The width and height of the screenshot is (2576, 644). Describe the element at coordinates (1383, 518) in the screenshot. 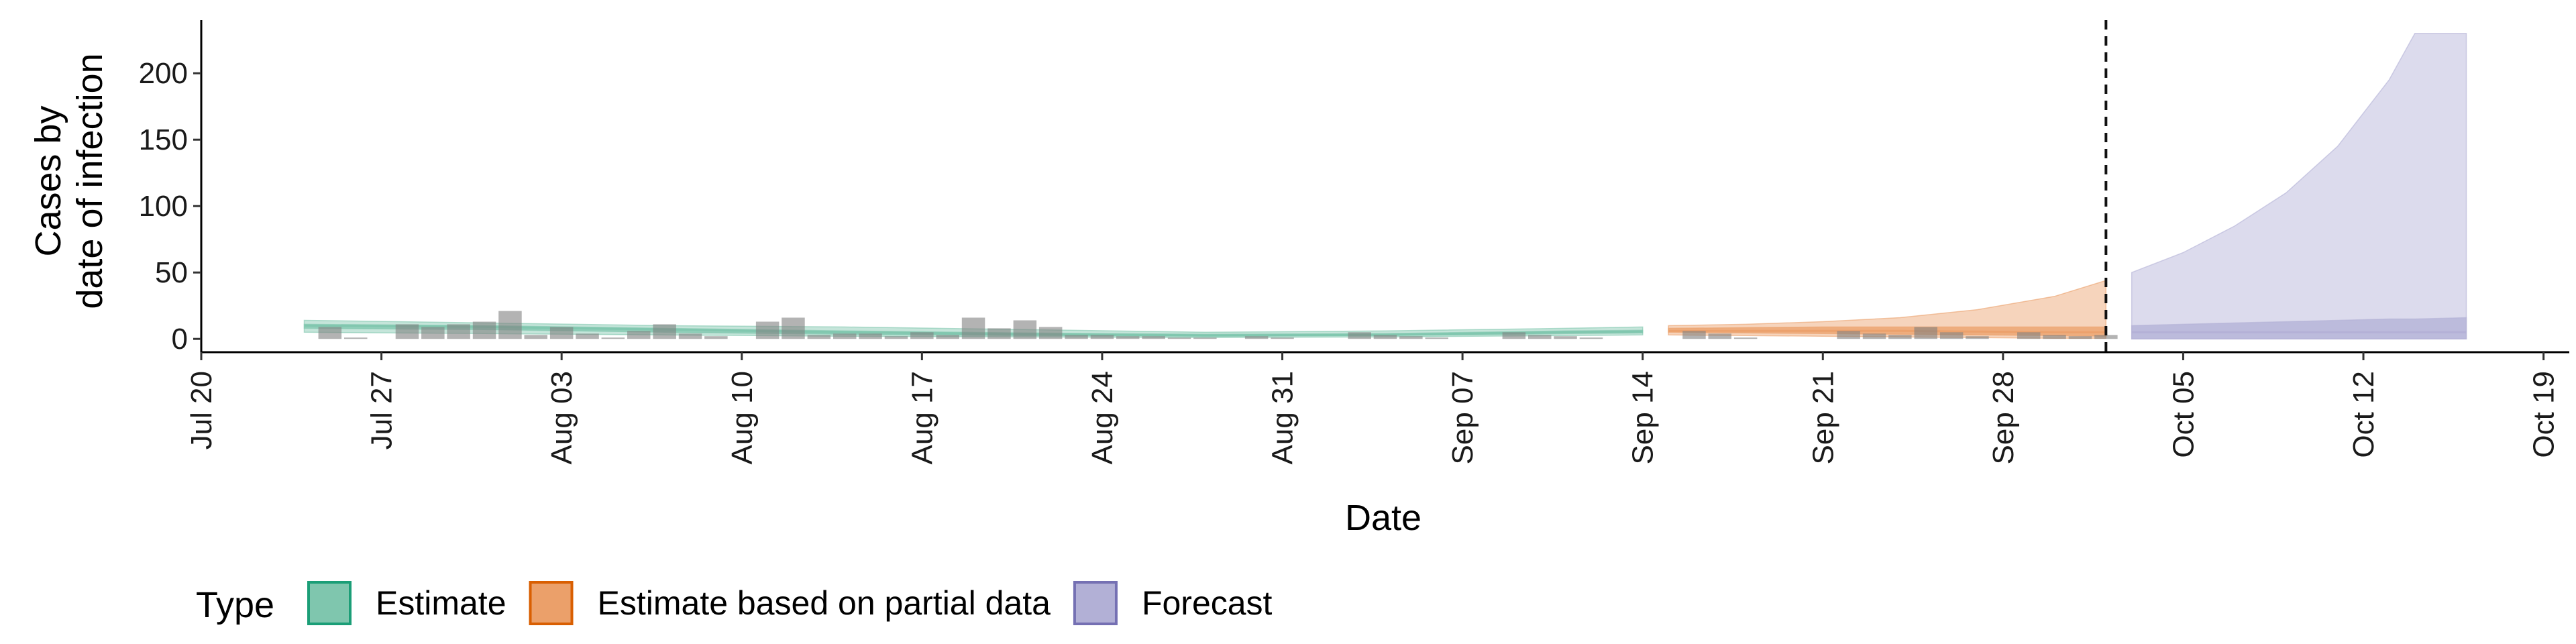

I see `x-axis-title: Date` at that location.